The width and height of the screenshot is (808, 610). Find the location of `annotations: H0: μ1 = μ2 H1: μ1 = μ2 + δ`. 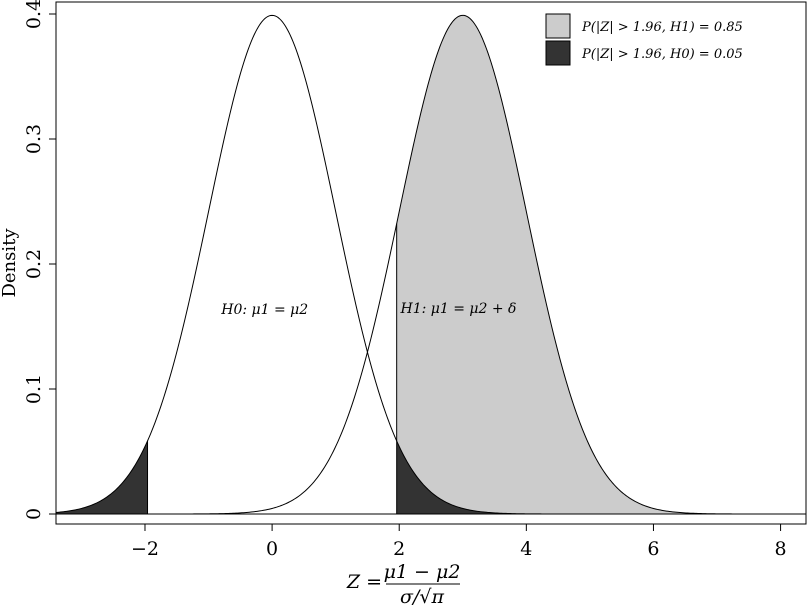

annotations: H0: μ1 = μ2 H1: μ1 = μ2 + δ is located at coordinates (368, 309).